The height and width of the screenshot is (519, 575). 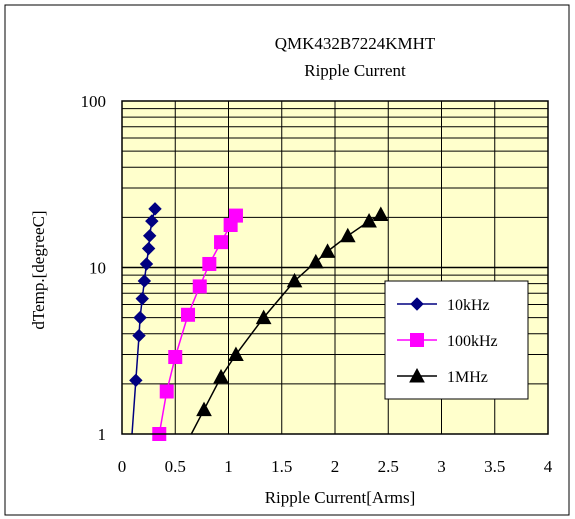 What do you see at coordinates (467, 377) in the screenshot?
I see `legend-label: 1MHz` at bounding box center [467, 377].